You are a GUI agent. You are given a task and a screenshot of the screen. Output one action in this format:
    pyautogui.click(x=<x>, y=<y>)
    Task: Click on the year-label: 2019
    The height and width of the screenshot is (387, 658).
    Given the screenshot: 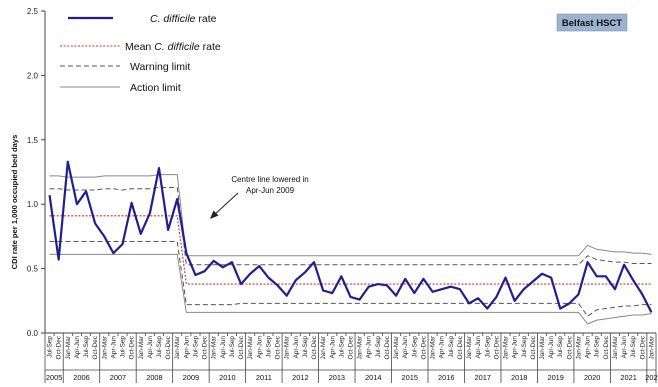 What is the action you would take?
    pyautogui.click(x=555, y=377)
    